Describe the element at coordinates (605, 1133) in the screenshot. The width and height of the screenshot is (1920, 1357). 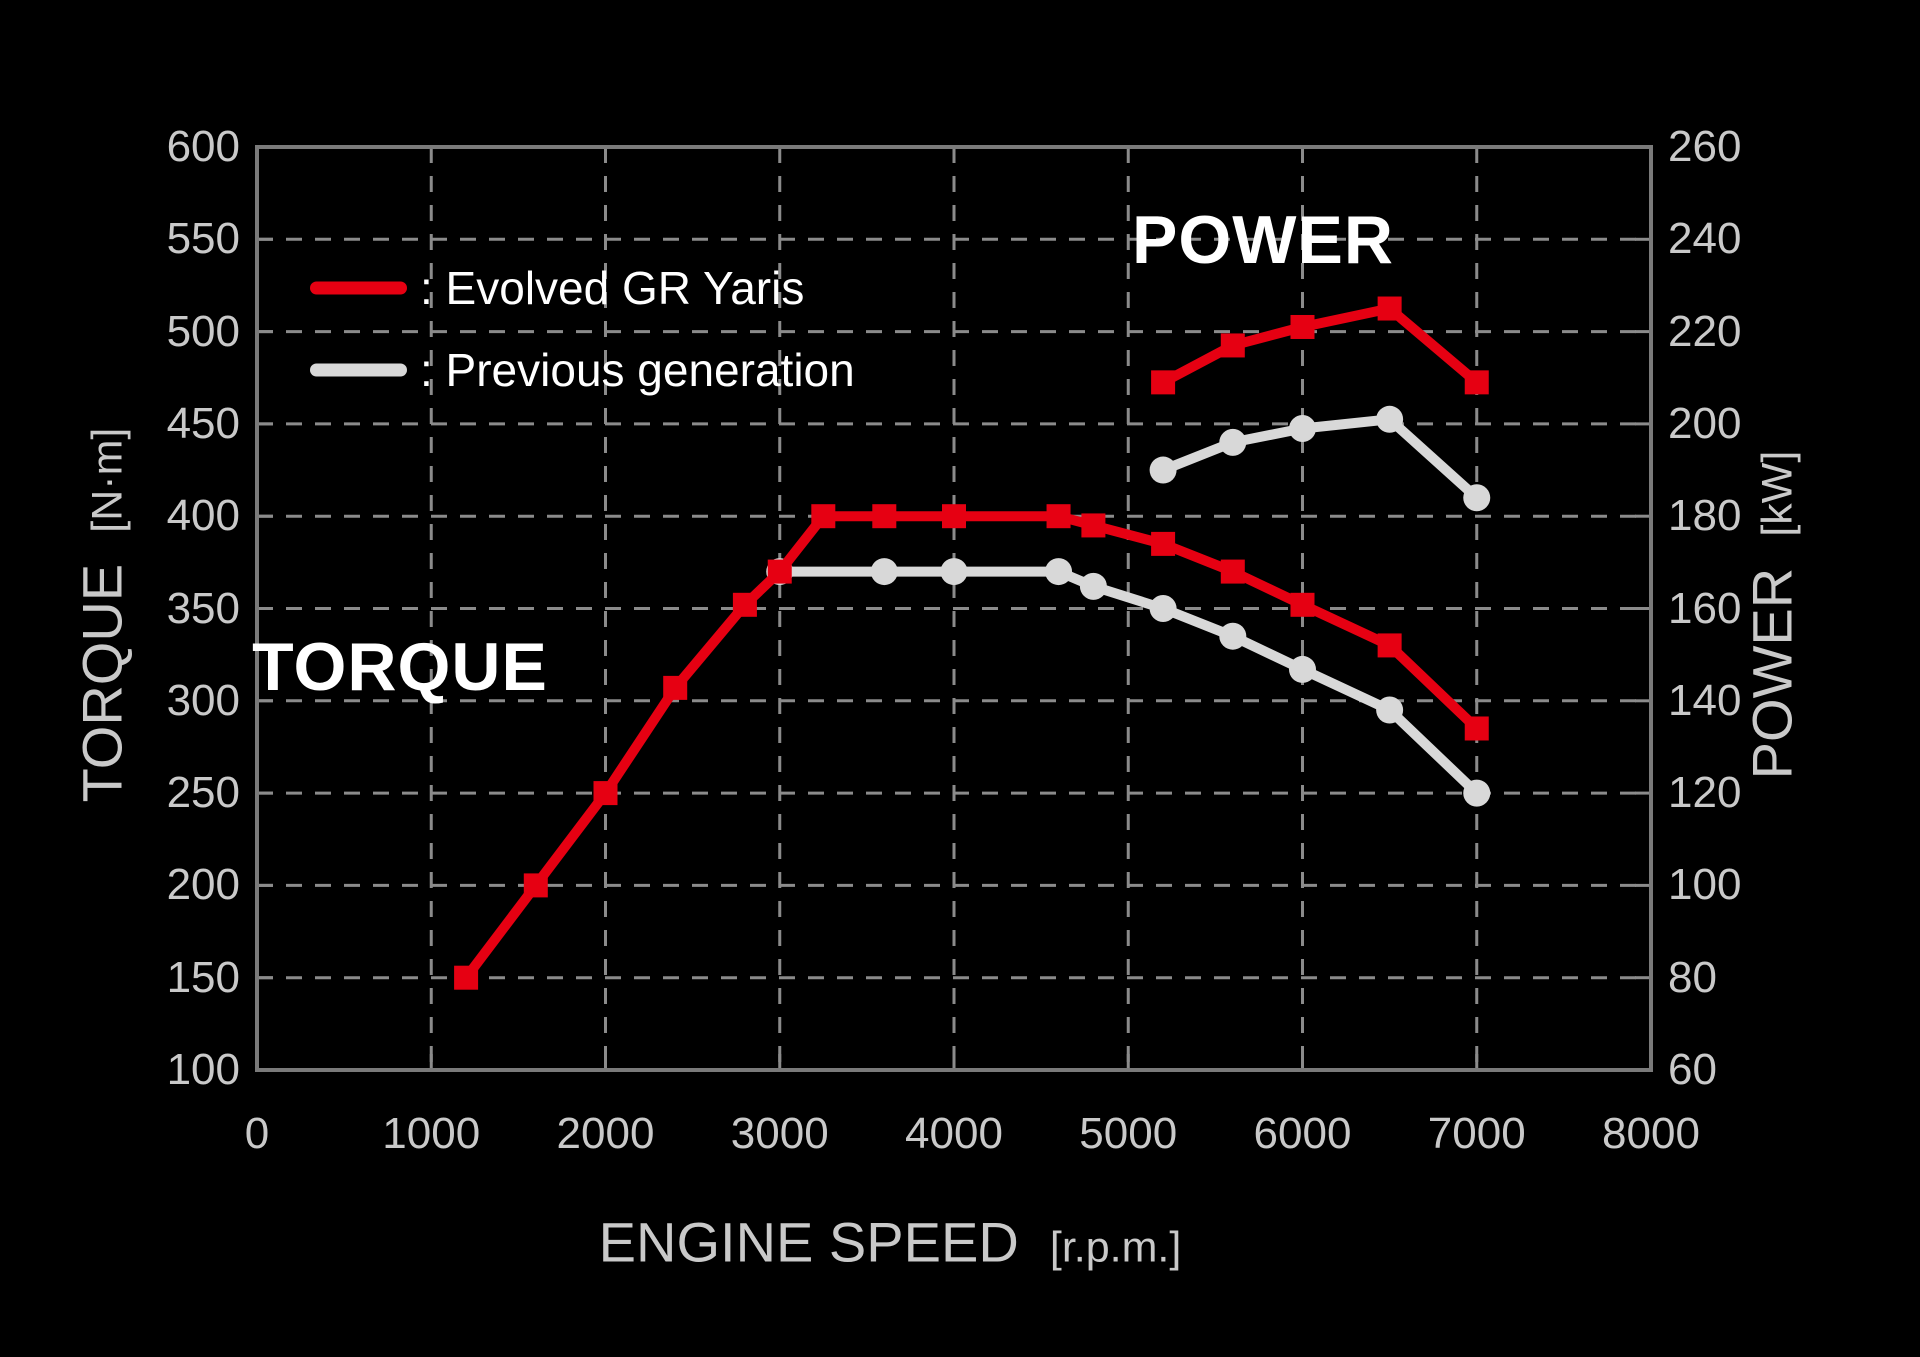
I see `engine-speed-tick-label-2000: 2000` at that location.